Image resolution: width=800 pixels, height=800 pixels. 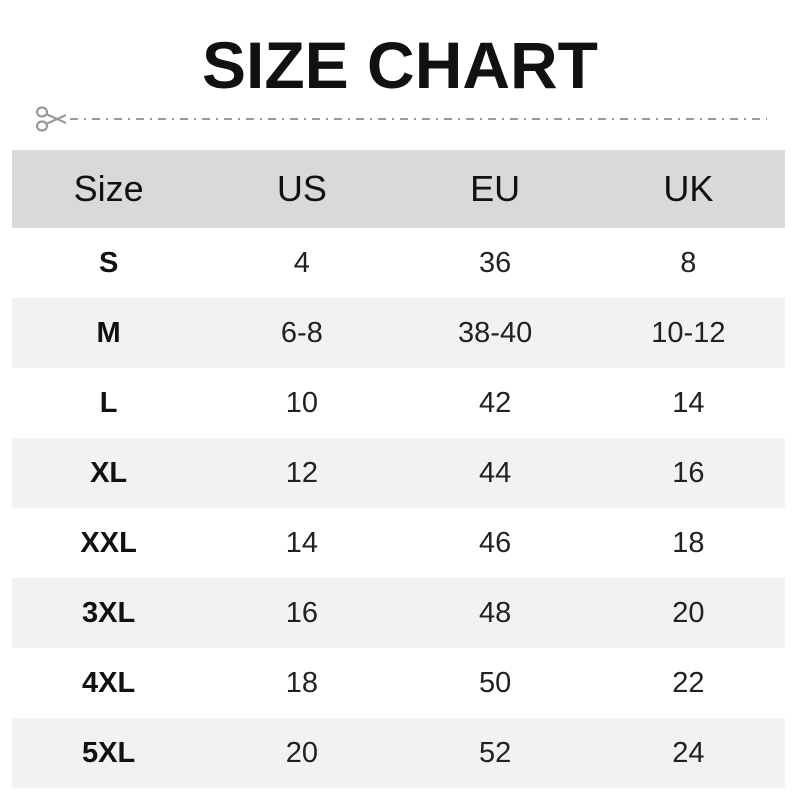 I want to click on size-cell: XXL, so click(x=108, y=542).